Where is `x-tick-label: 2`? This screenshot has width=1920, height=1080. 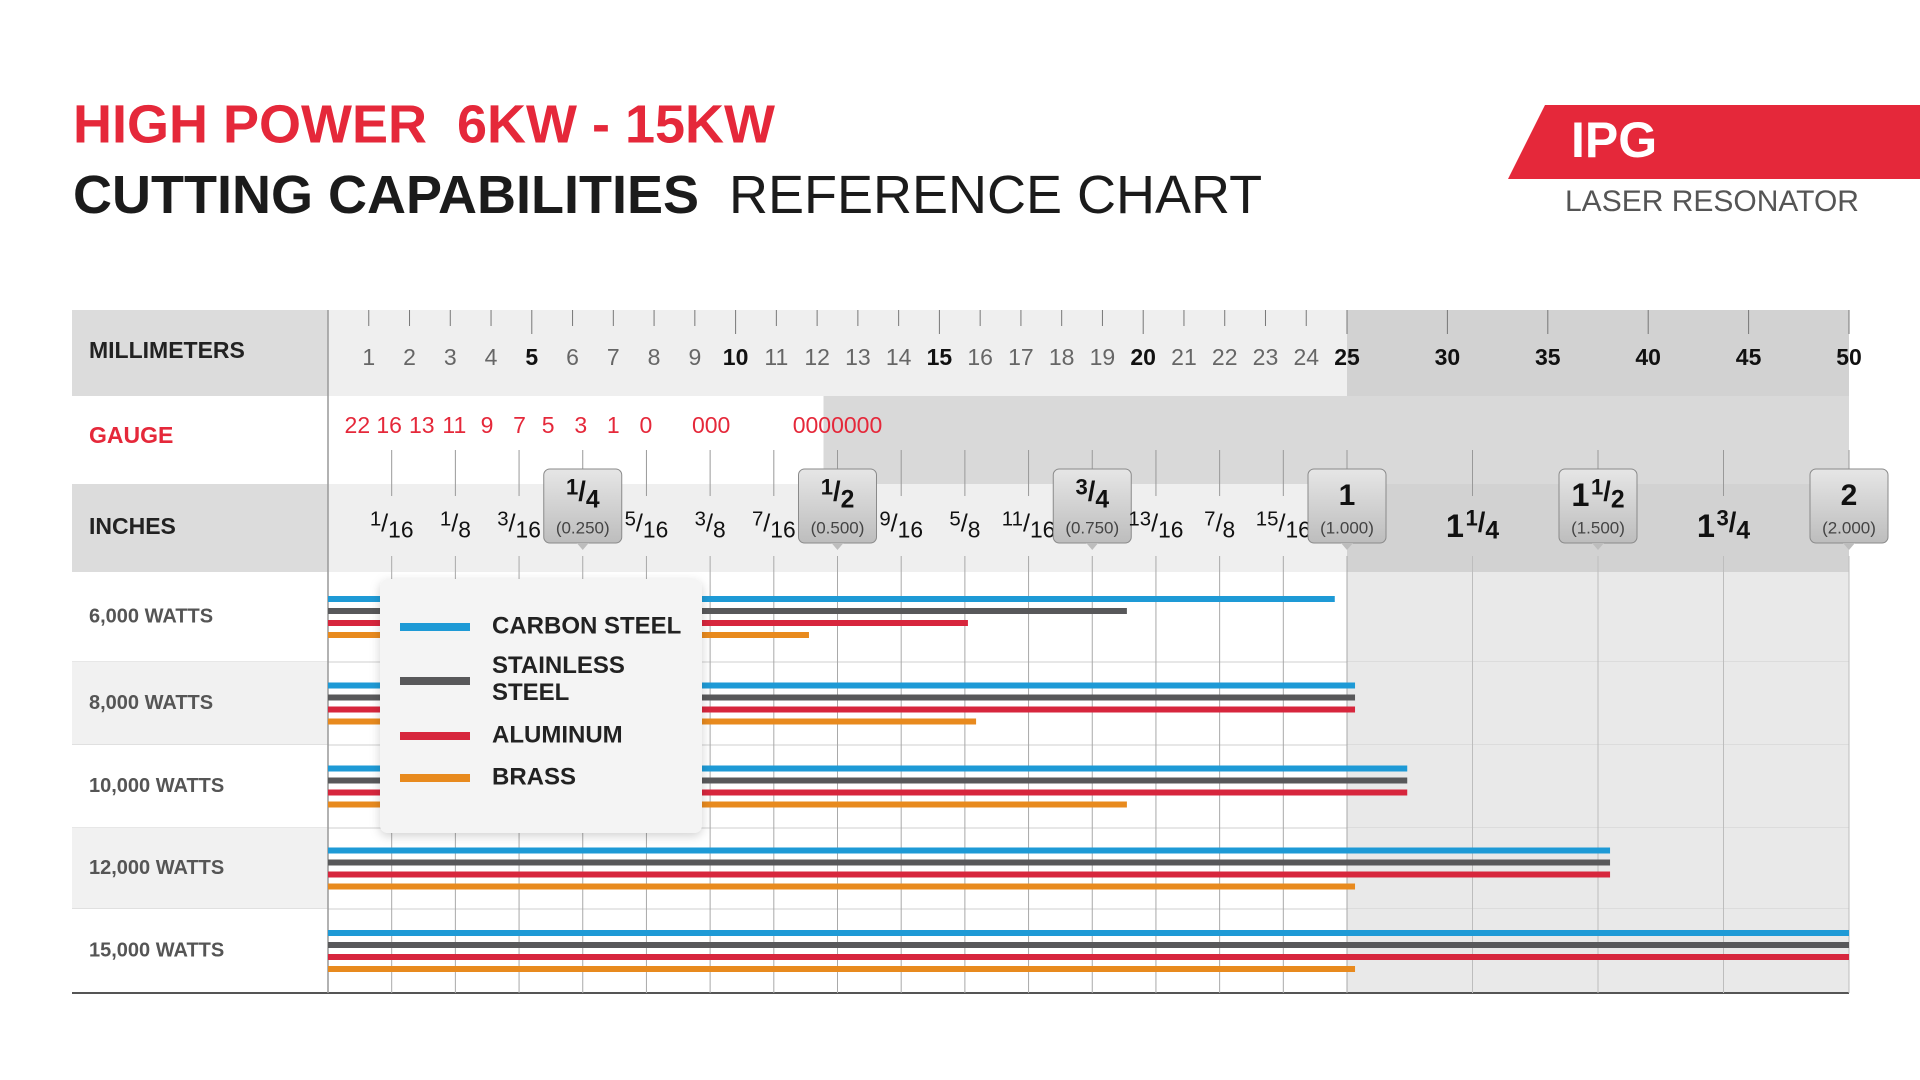
x-tick-label: 2 is located at coordinates (409, 357).